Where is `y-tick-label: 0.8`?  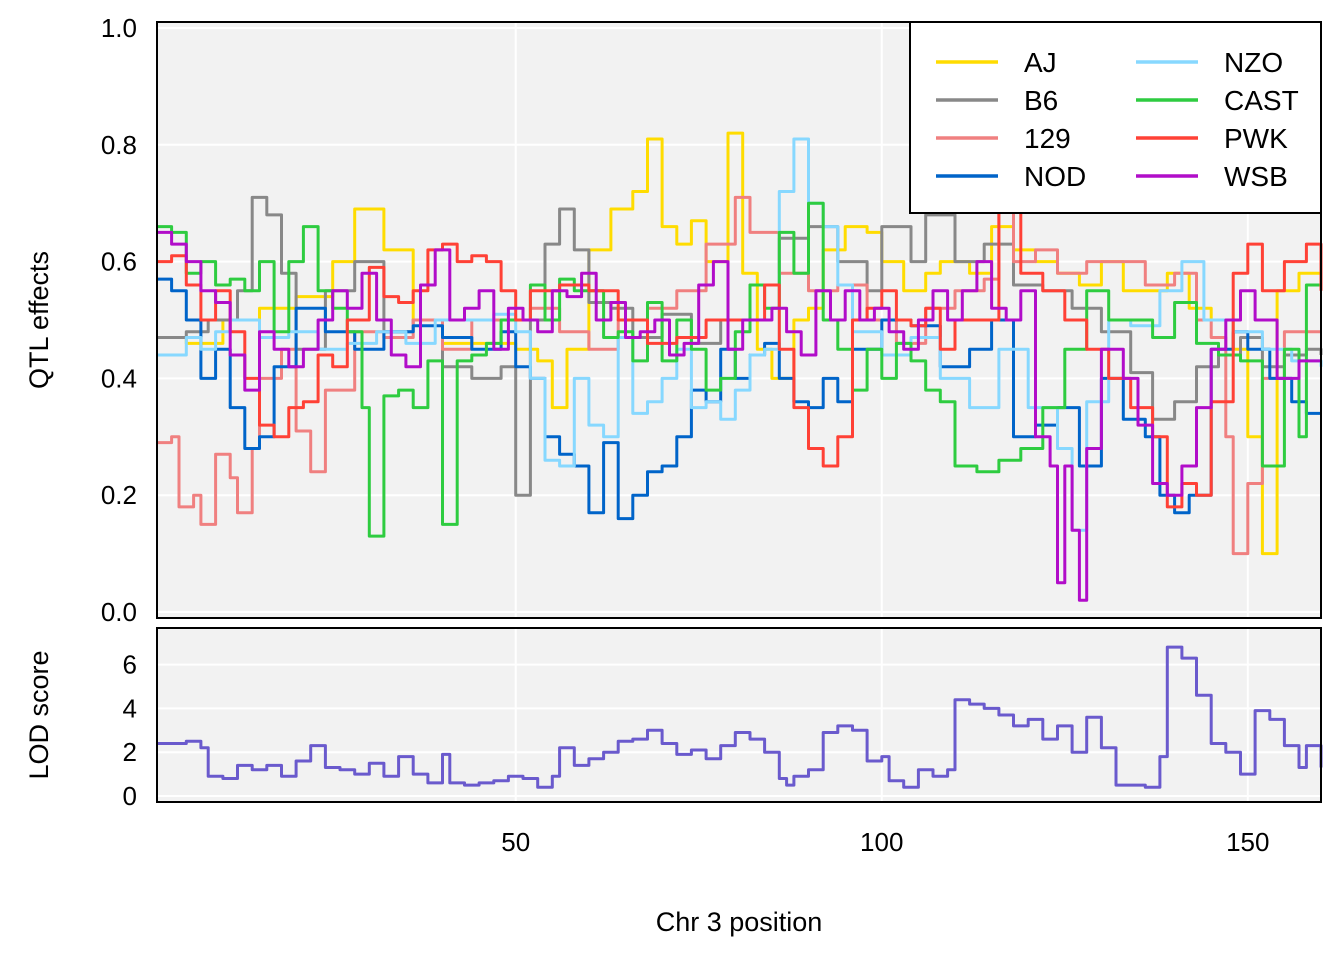 y-tick-label: 0.8 is located at coordinates (119, 145).